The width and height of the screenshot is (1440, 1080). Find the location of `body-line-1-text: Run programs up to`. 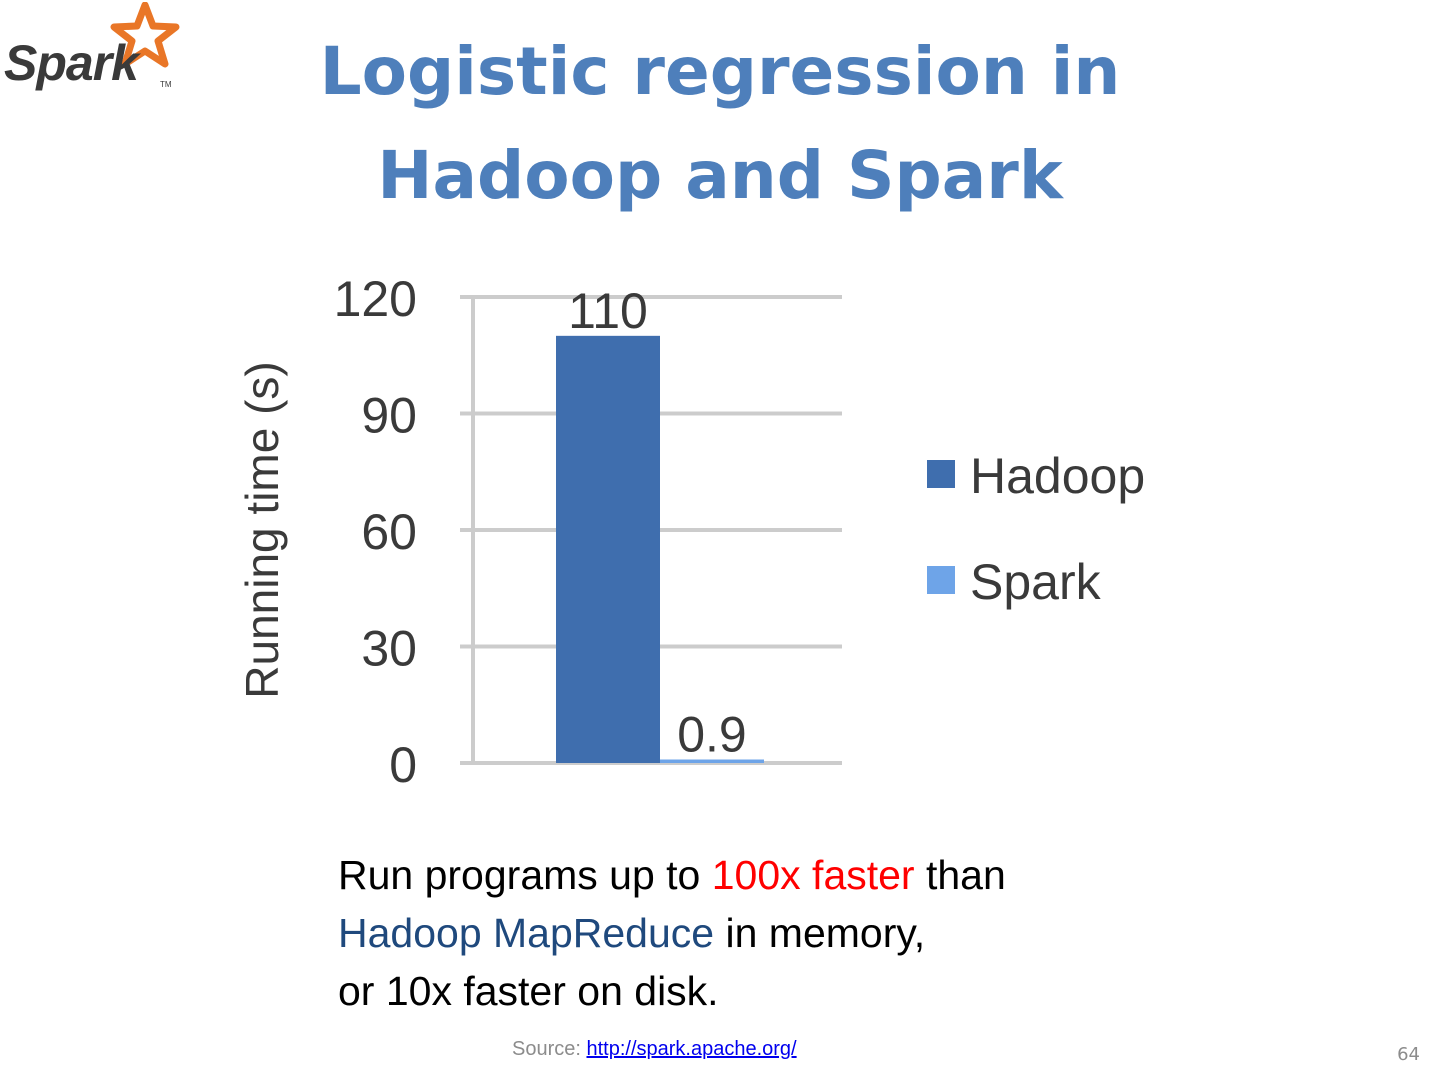

body-line-1-text: Run programs up to is located at coordinates (525, 875).